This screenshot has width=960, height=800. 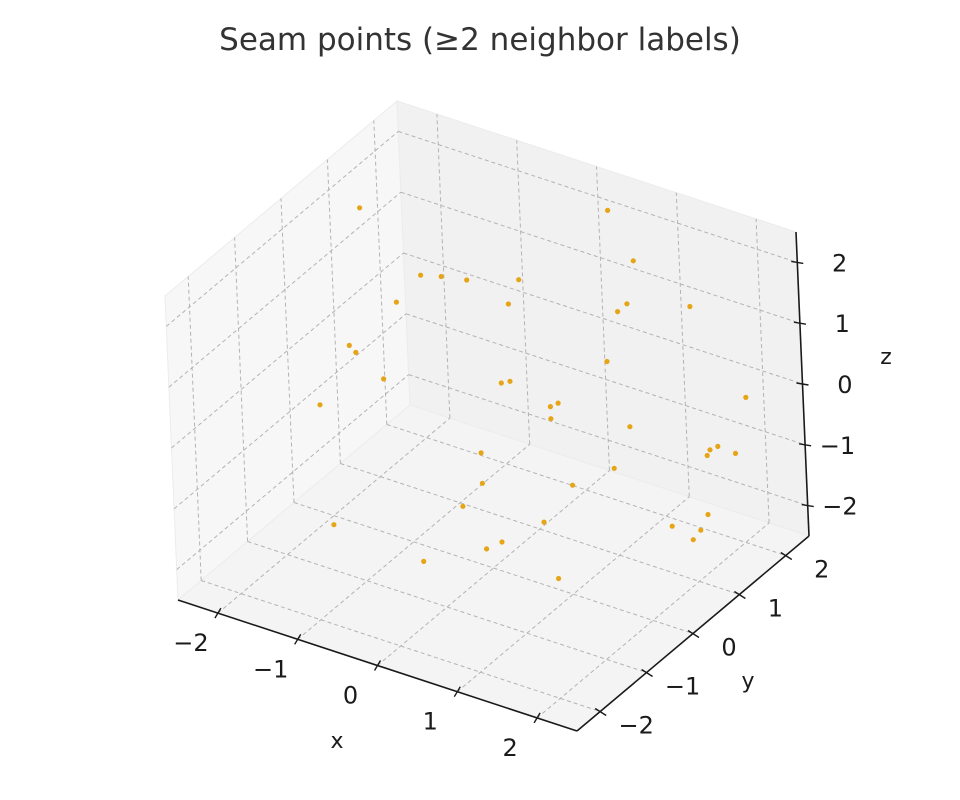 What do you see at coordinates (636, 726) in the screenshot?
I see `y-tick-label: −2` at bounding box center [636, 726].